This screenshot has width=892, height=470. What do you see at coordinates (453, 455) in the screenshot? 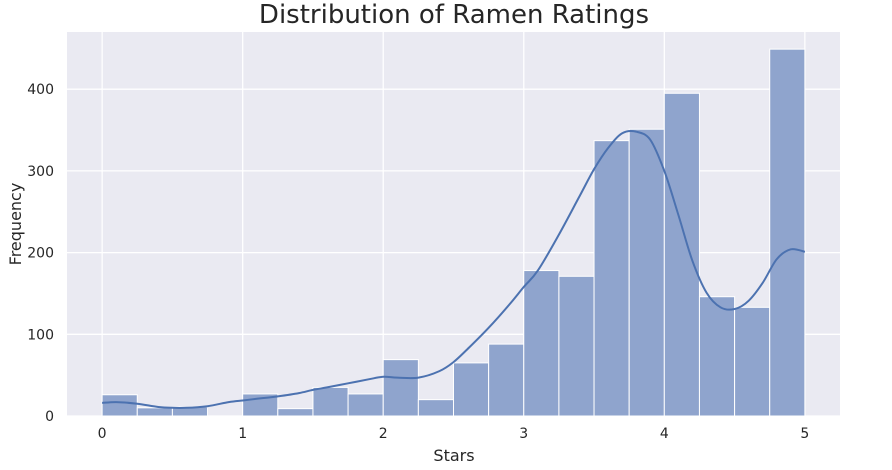
I see `x-axis-label: Stars` at bounding box center [453, 455].